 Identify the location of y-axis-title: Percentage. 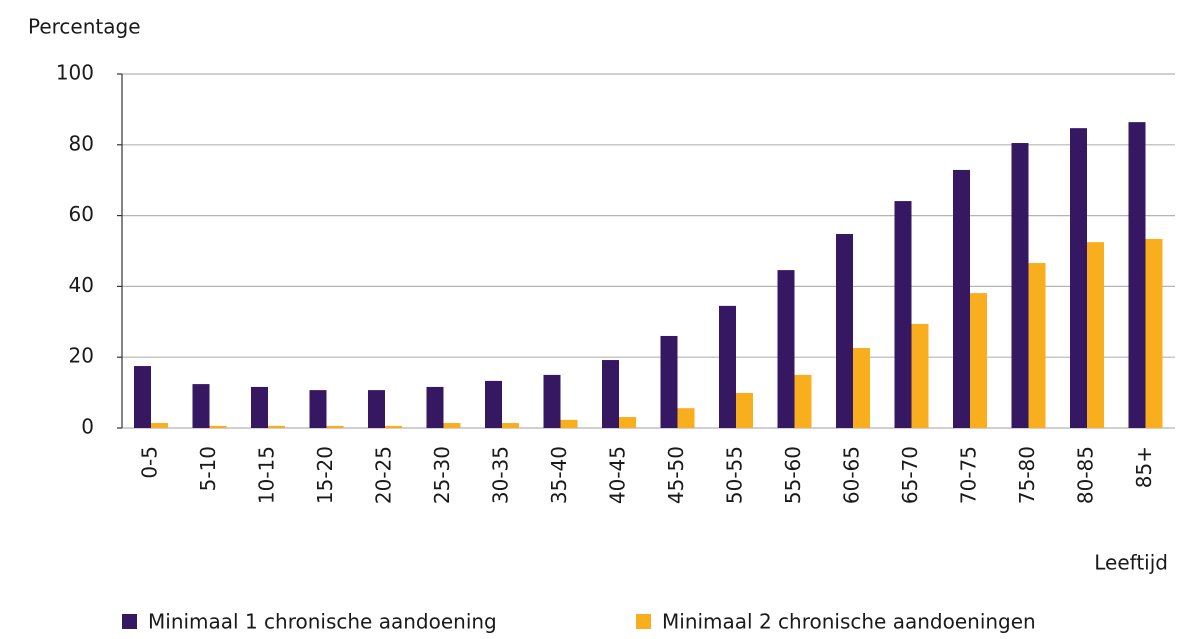
(84, 27).